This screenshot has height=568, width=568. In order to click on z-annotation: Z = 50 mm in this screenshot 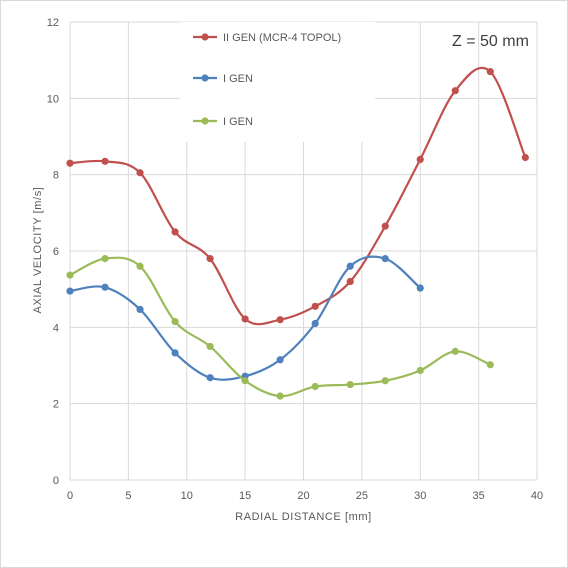, I will do `click(490, 41)`.